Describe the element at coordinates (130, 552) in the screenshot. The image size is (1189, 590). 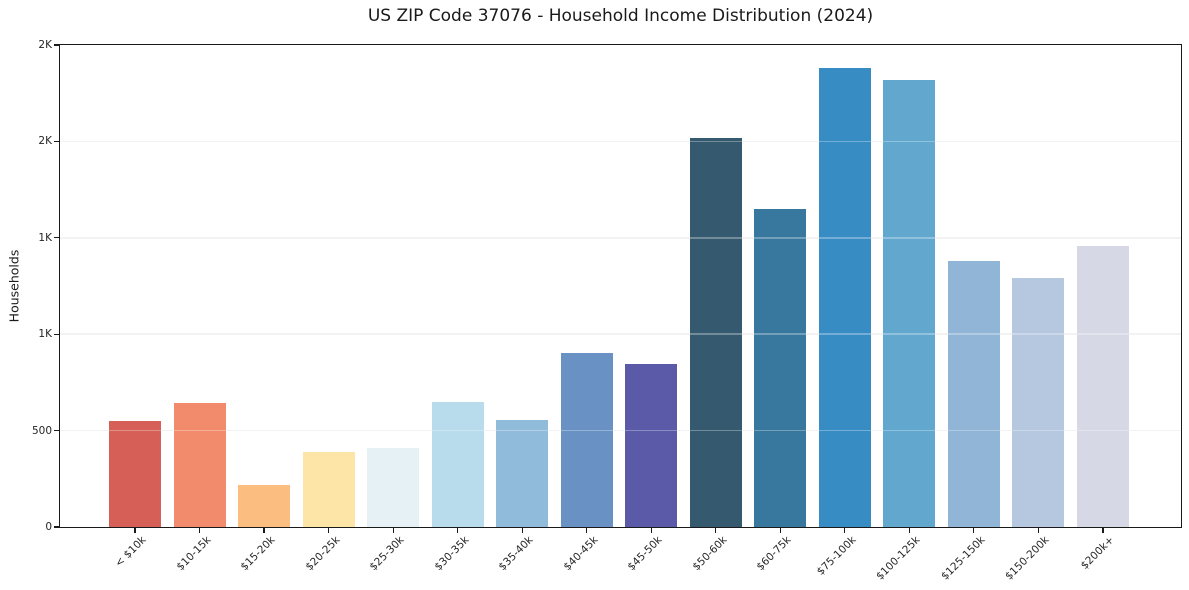
I see `x-tick-label: < $10k` at that location.